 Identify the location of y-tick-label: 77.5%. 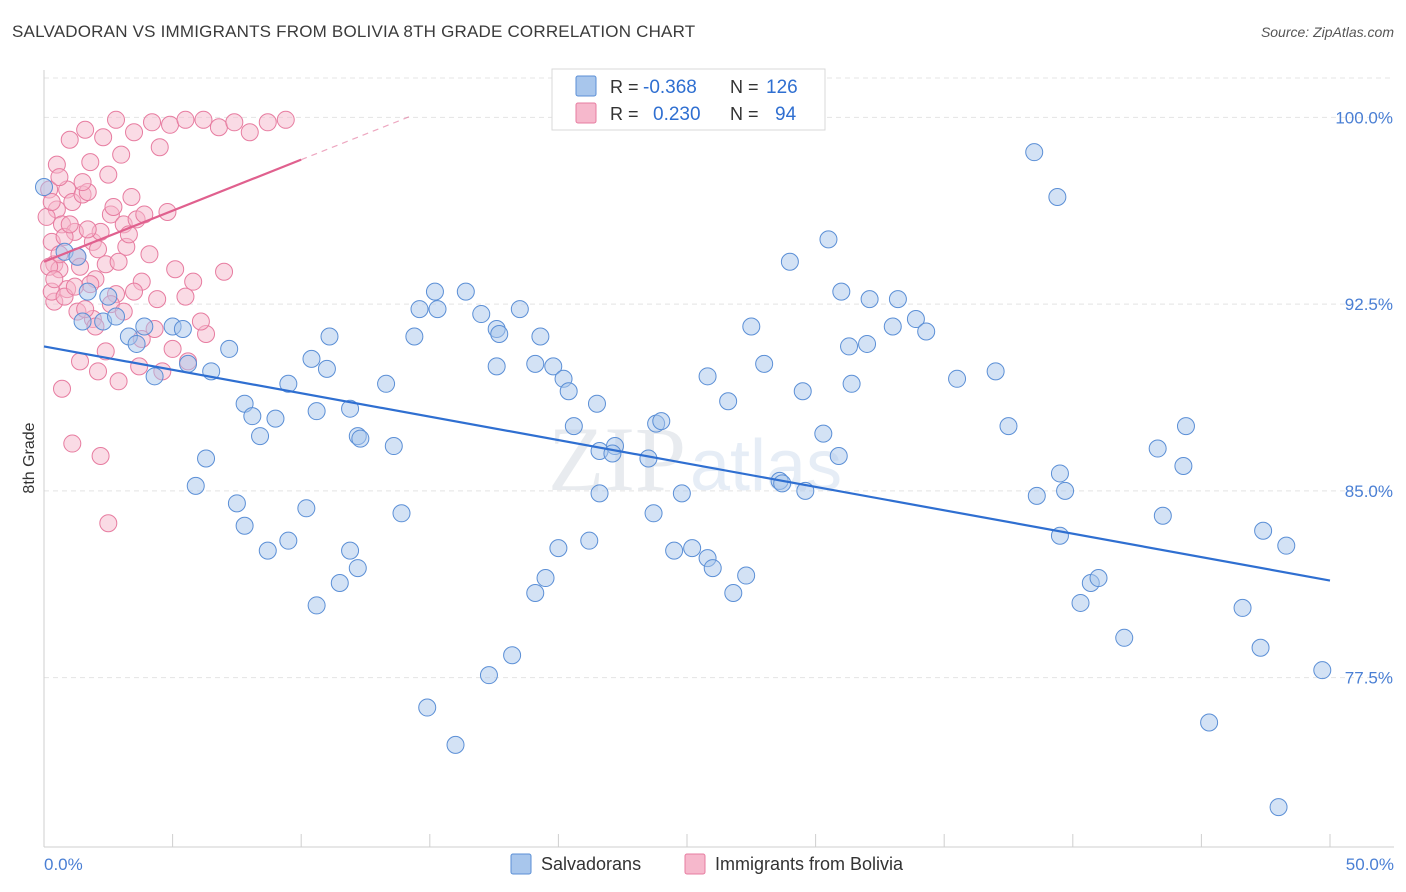
(1369, 678).